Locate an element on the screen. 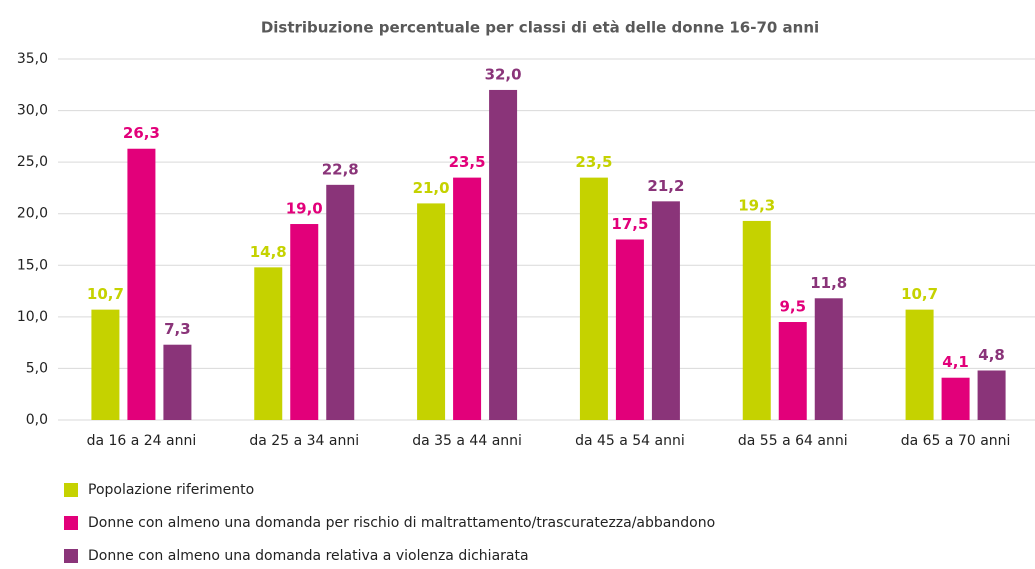 The image size is (1035, 569). y-tick-label: 0,0 is located at coordinates (37, 420).